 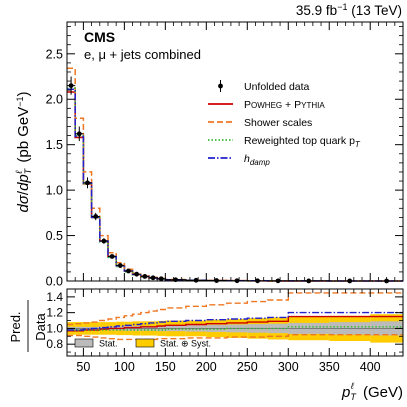 I want to click on legend-entry: hdamp, so click(x=239, y=160).